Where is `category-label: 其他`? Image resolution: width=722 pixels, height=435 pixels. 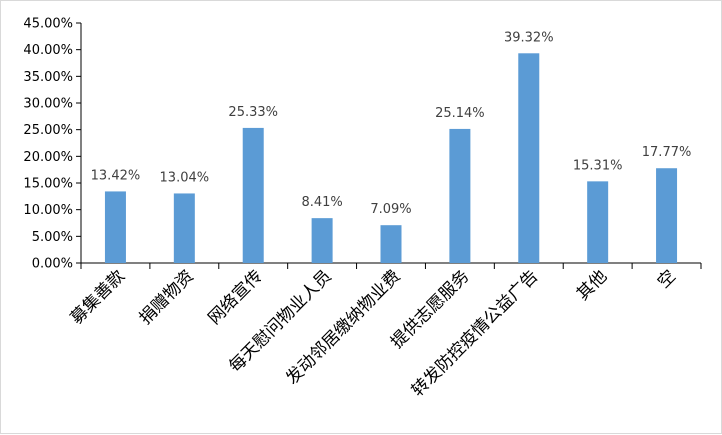 category-label: 其他 is located at coordinates (592, 285).